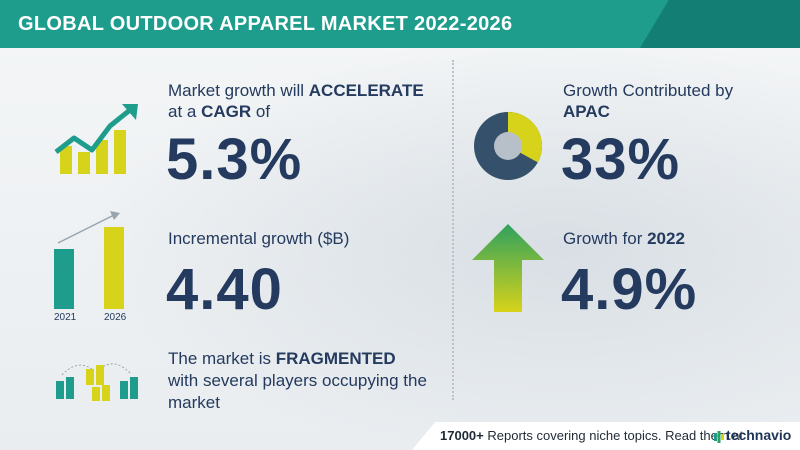 Image resolution: width=800 pixels, height=450 pixels. I want to click on cagr-label-prefix: Market growth will, so click(238, 90).